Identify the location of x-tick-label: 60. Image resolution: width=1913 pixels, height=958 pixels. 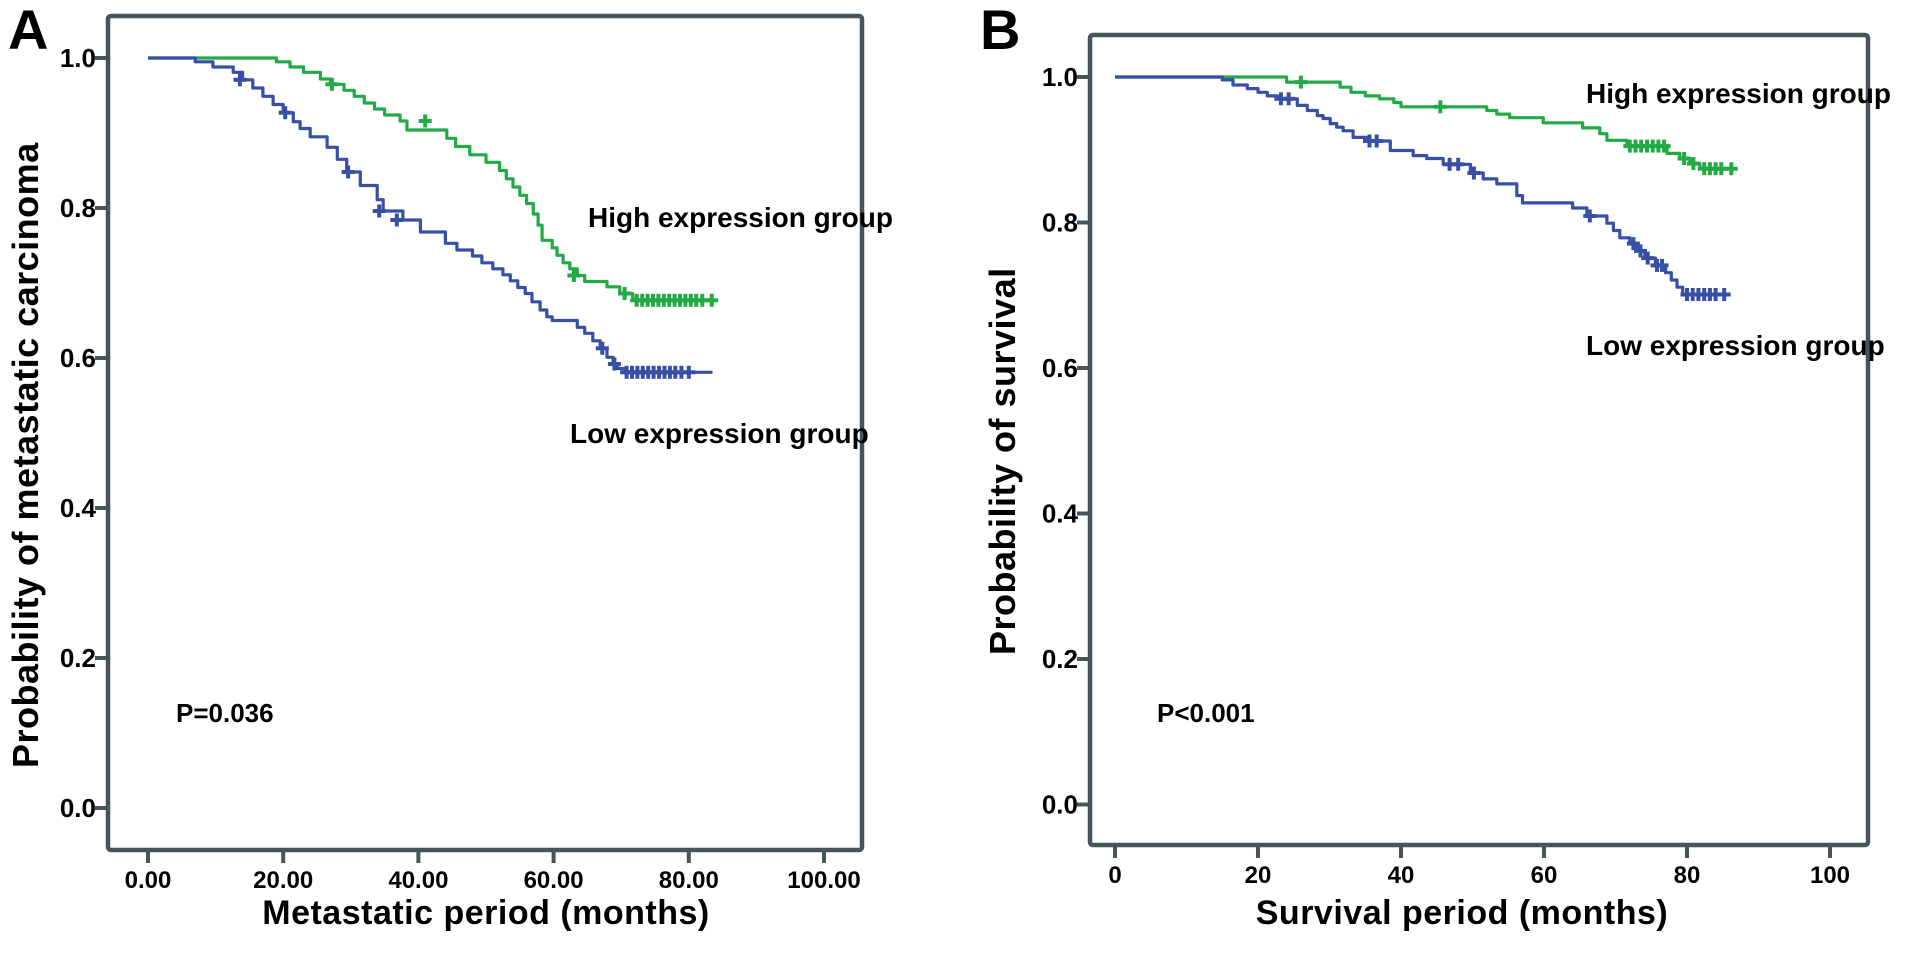
(1544, 875).